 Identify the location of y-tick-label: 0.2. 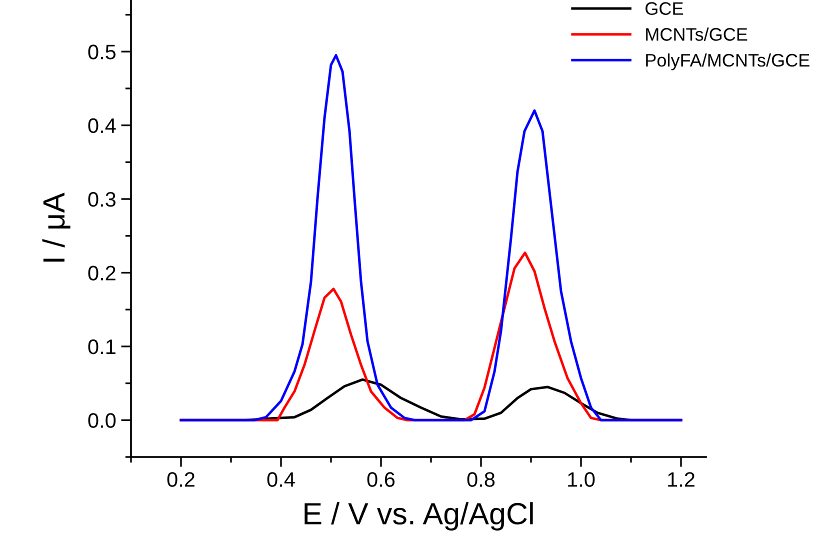
(102, 273).